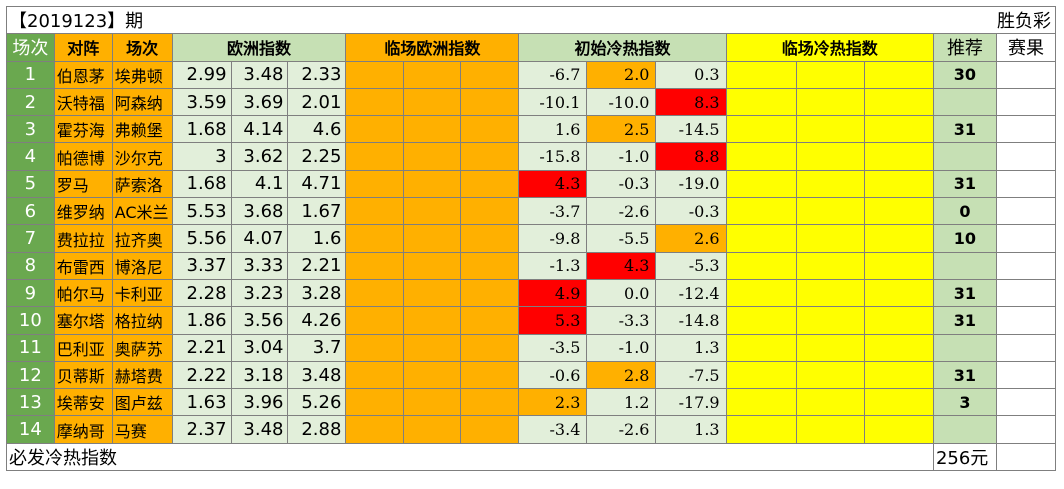  I want to click on heat-index: -3.4, so click(553, 429).